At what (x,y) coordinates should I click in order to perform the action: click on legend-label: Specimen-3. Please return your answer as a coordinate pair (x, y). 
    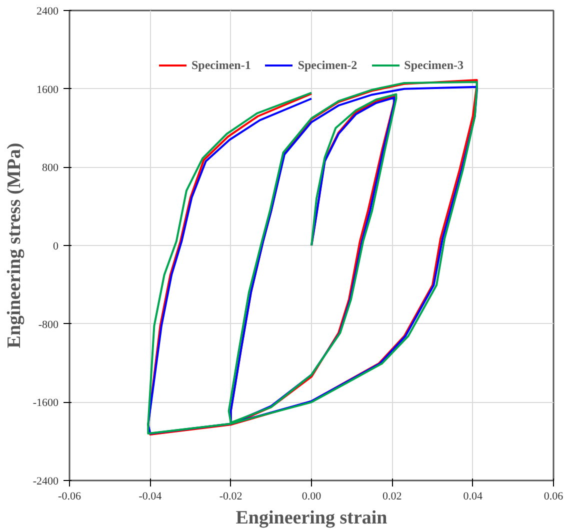
    Looking at the image, I should click on (434, 65).